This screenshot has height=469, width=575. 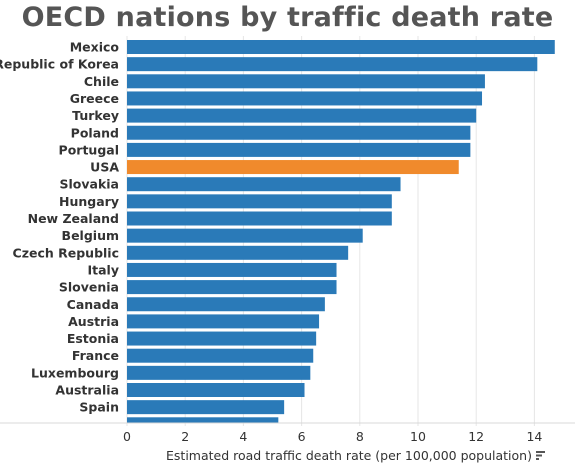 What do you see at coordinates (95, 115) in the screenshot?
I see `category-label: Turkey` at bounding box center [95, 115].